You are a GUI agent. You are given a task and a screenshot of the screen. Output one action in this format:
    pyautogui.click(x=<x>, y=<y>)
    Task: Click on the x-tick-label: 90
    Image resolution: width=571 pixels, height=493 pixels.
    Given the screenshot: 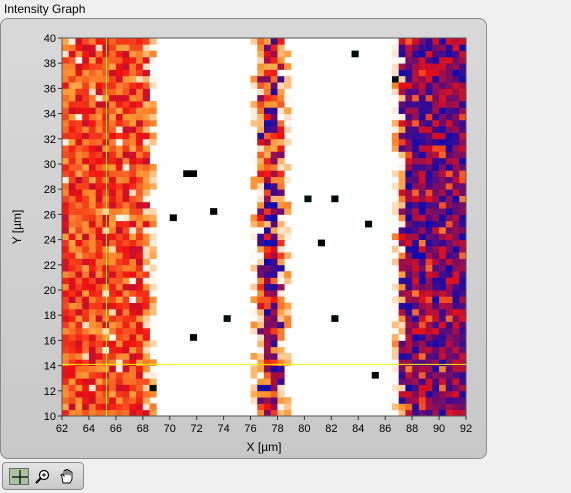 What is the action you would take?
    pyautogui.click(x=439, y=429)
    